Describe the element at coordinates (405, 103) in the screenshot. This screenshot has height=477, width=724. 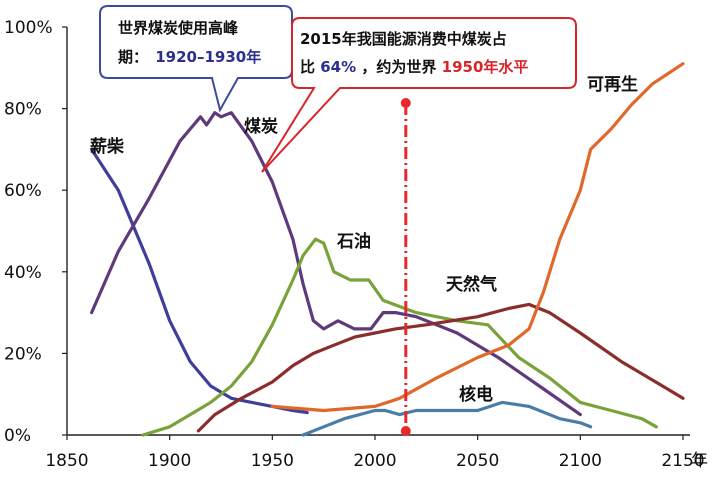
I see `reference-dot-top` at that location.